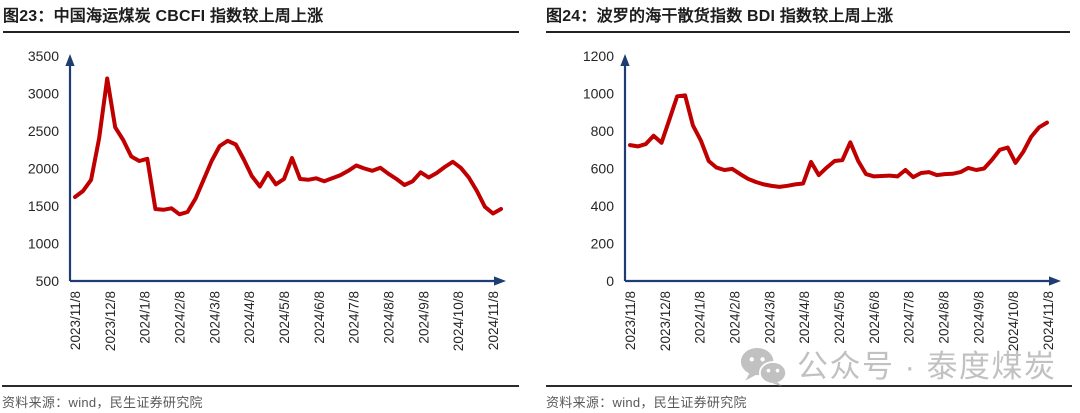  Describe the element at coordinates (603, 169) in the screenshot. I see `y-tick-label: 600` at that location.